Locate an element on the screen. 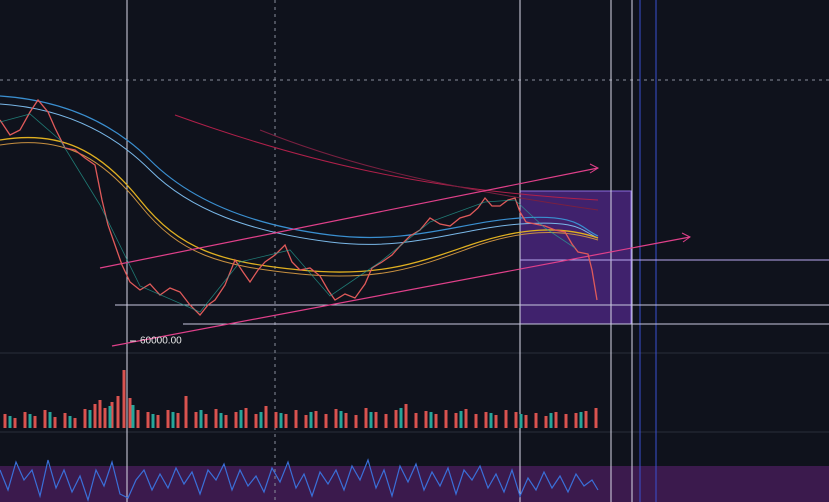 This screenshot has width=829, height=502. trendline is located at coordinates (349, 218).